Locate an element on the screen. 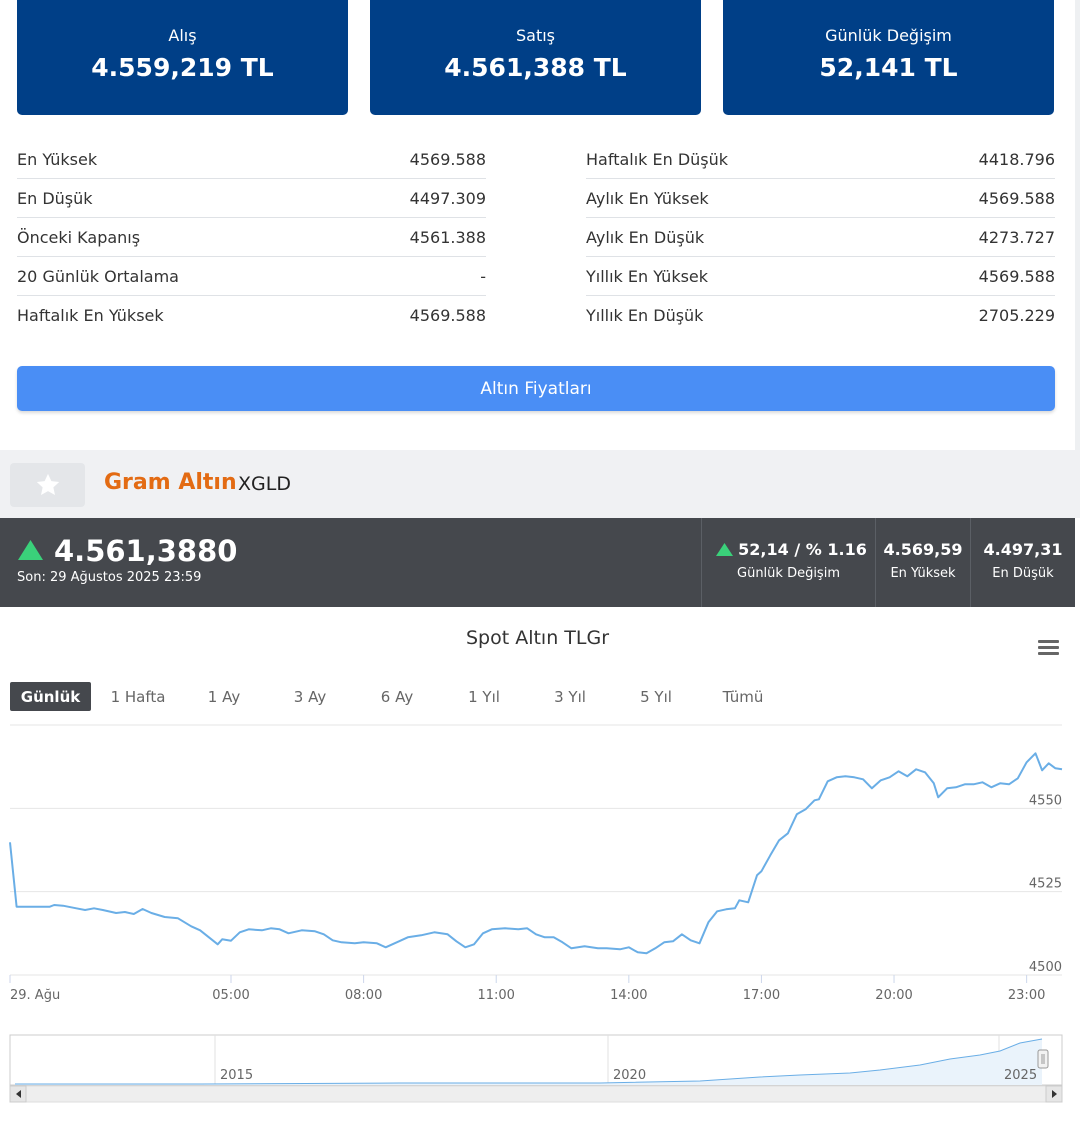 This screenshot has width=1080, height=1121. x-tick-label: 20:00 is located at coordinates (893, 995).